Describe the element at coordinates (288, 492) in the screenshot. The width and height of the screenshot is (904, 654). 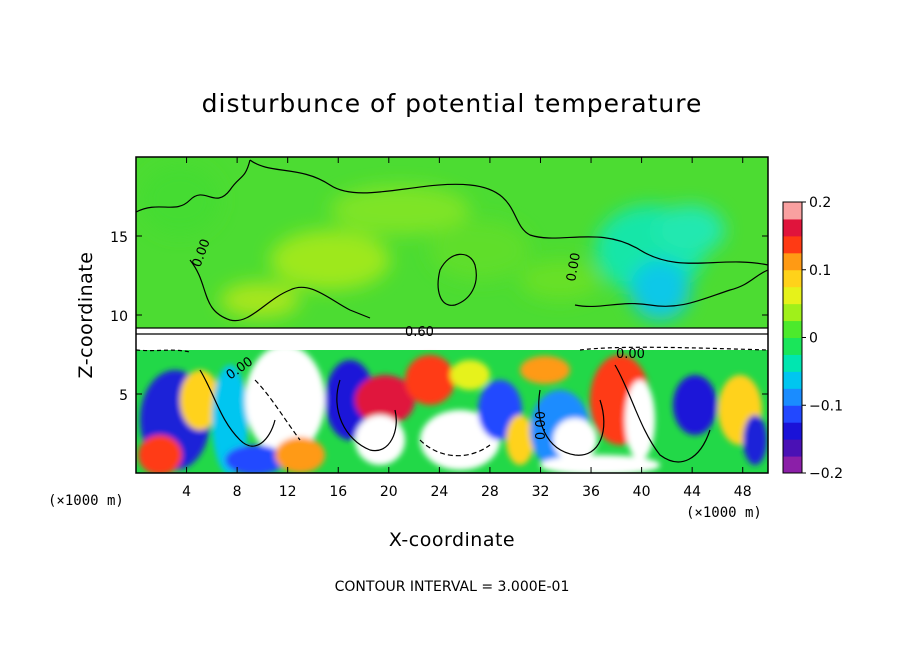
I see `x-tick-label: 12` at that location.